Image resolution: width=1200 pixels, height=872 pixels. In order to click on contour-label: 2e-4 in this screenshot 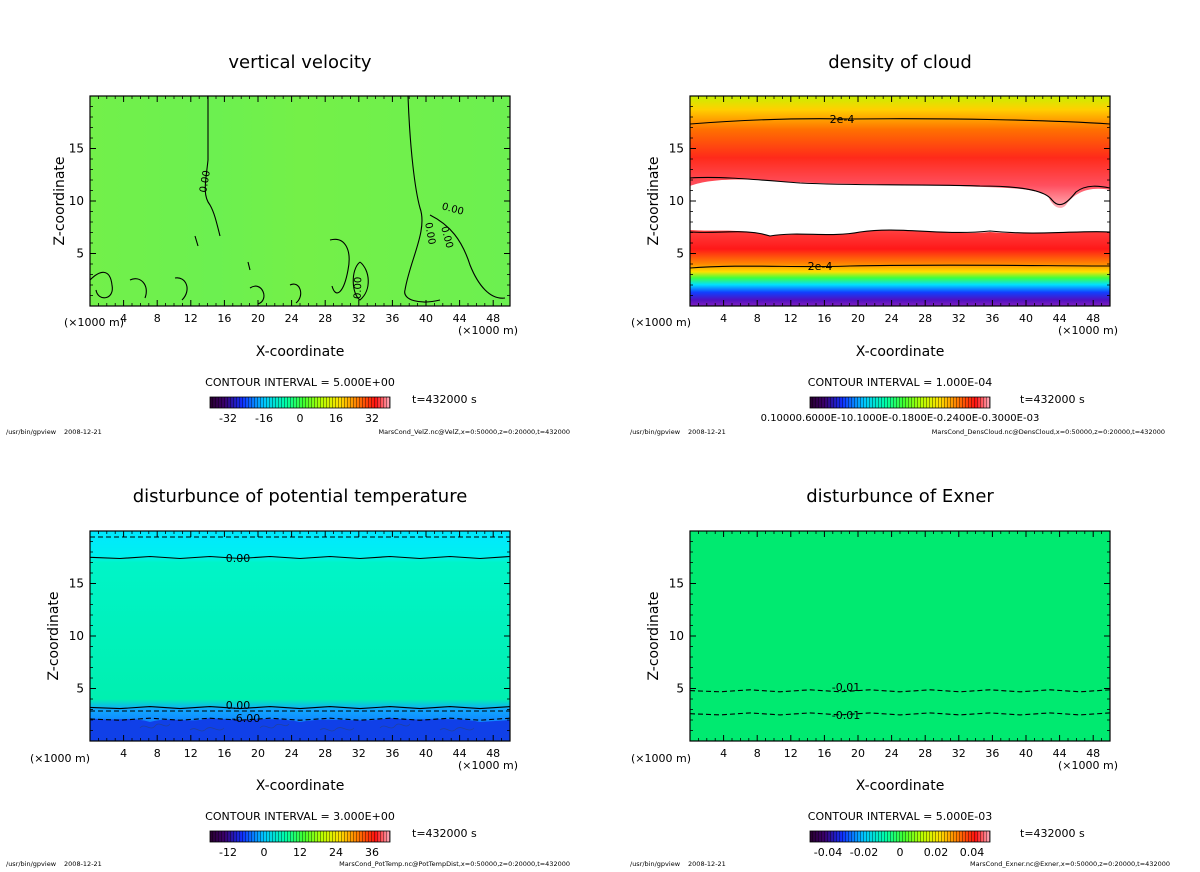, I will do `click(842, 119)`.